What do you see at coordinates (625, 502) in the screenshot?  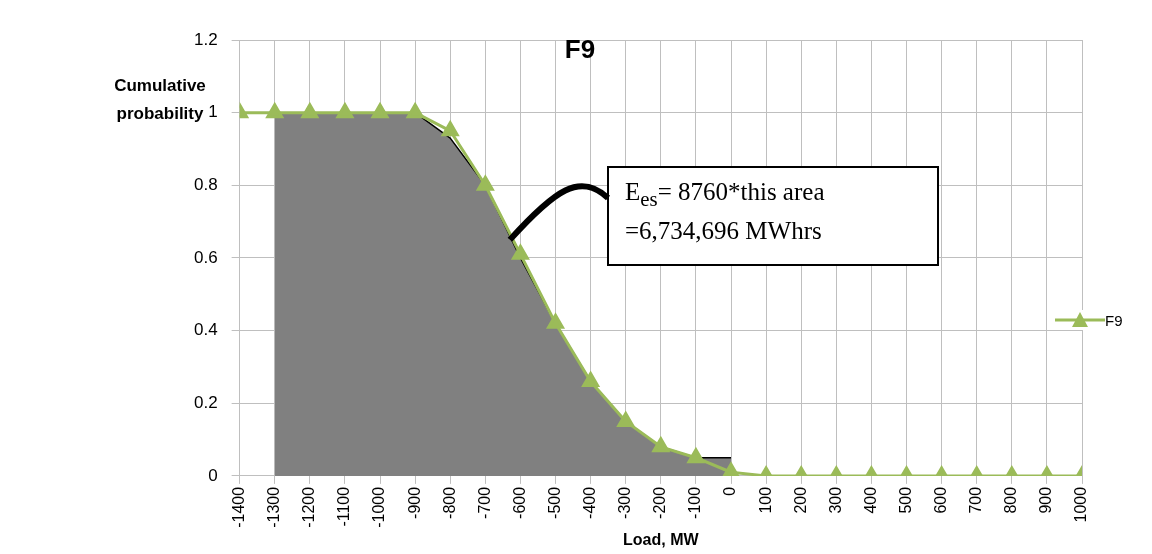 I see `x-tick-label: -300` at bounding box center [625, 502].